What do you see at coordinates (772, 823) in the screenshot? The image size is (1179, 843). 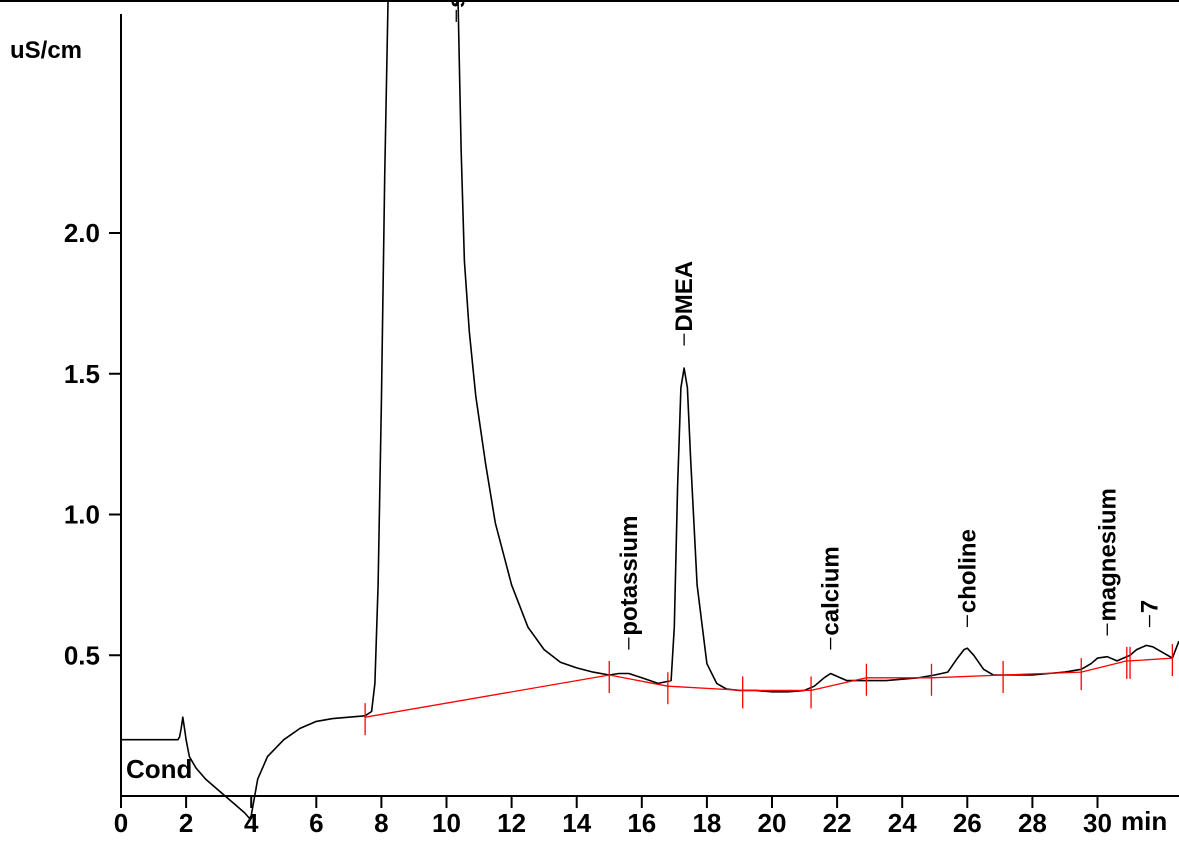 I see `x-tick-label: 20` at bounding box center [772, 823].